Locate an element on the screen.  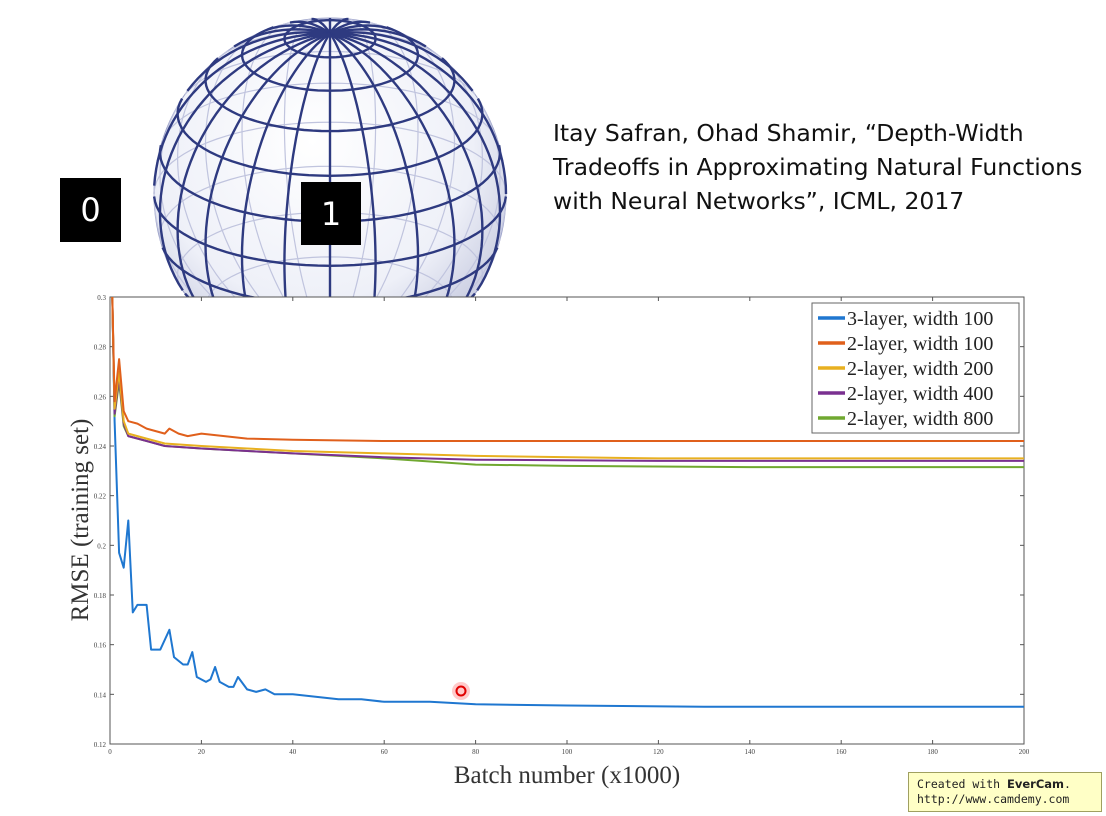
legend-label-4: 2-layer, width 400 is located at coordinates (920, 394).